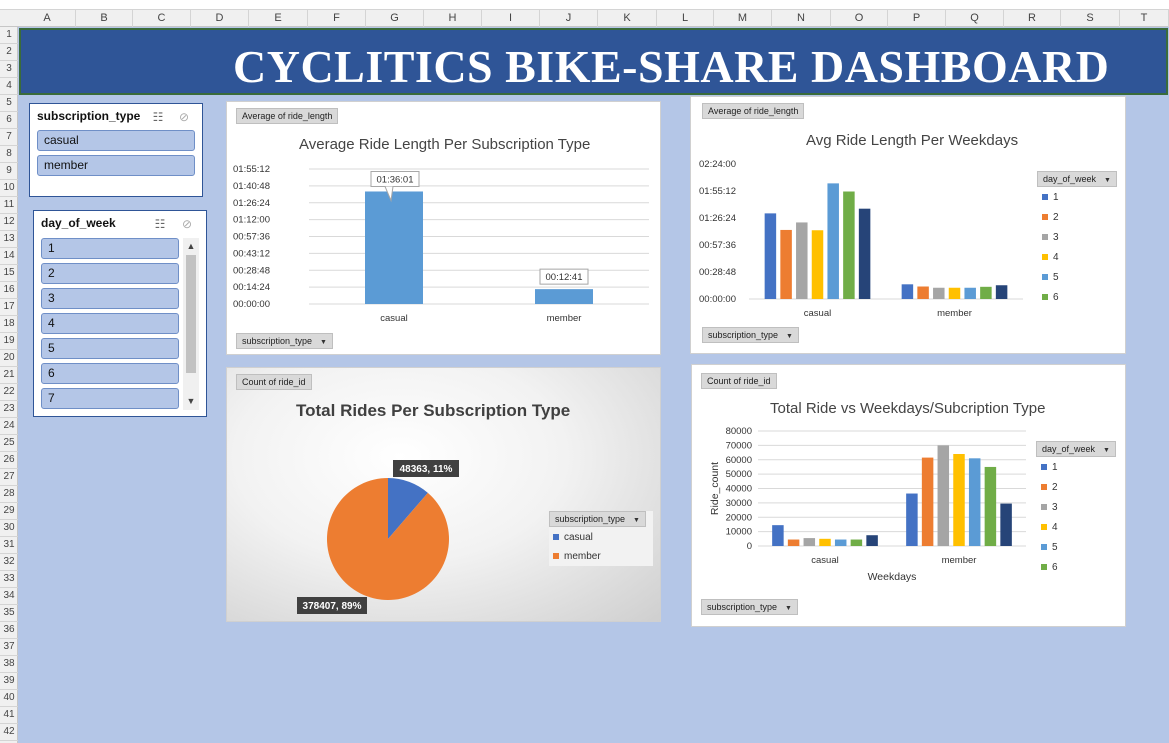 This screenshot has width=1169, height=743. I want to click on row-header-21: 21, so click(9, 375).